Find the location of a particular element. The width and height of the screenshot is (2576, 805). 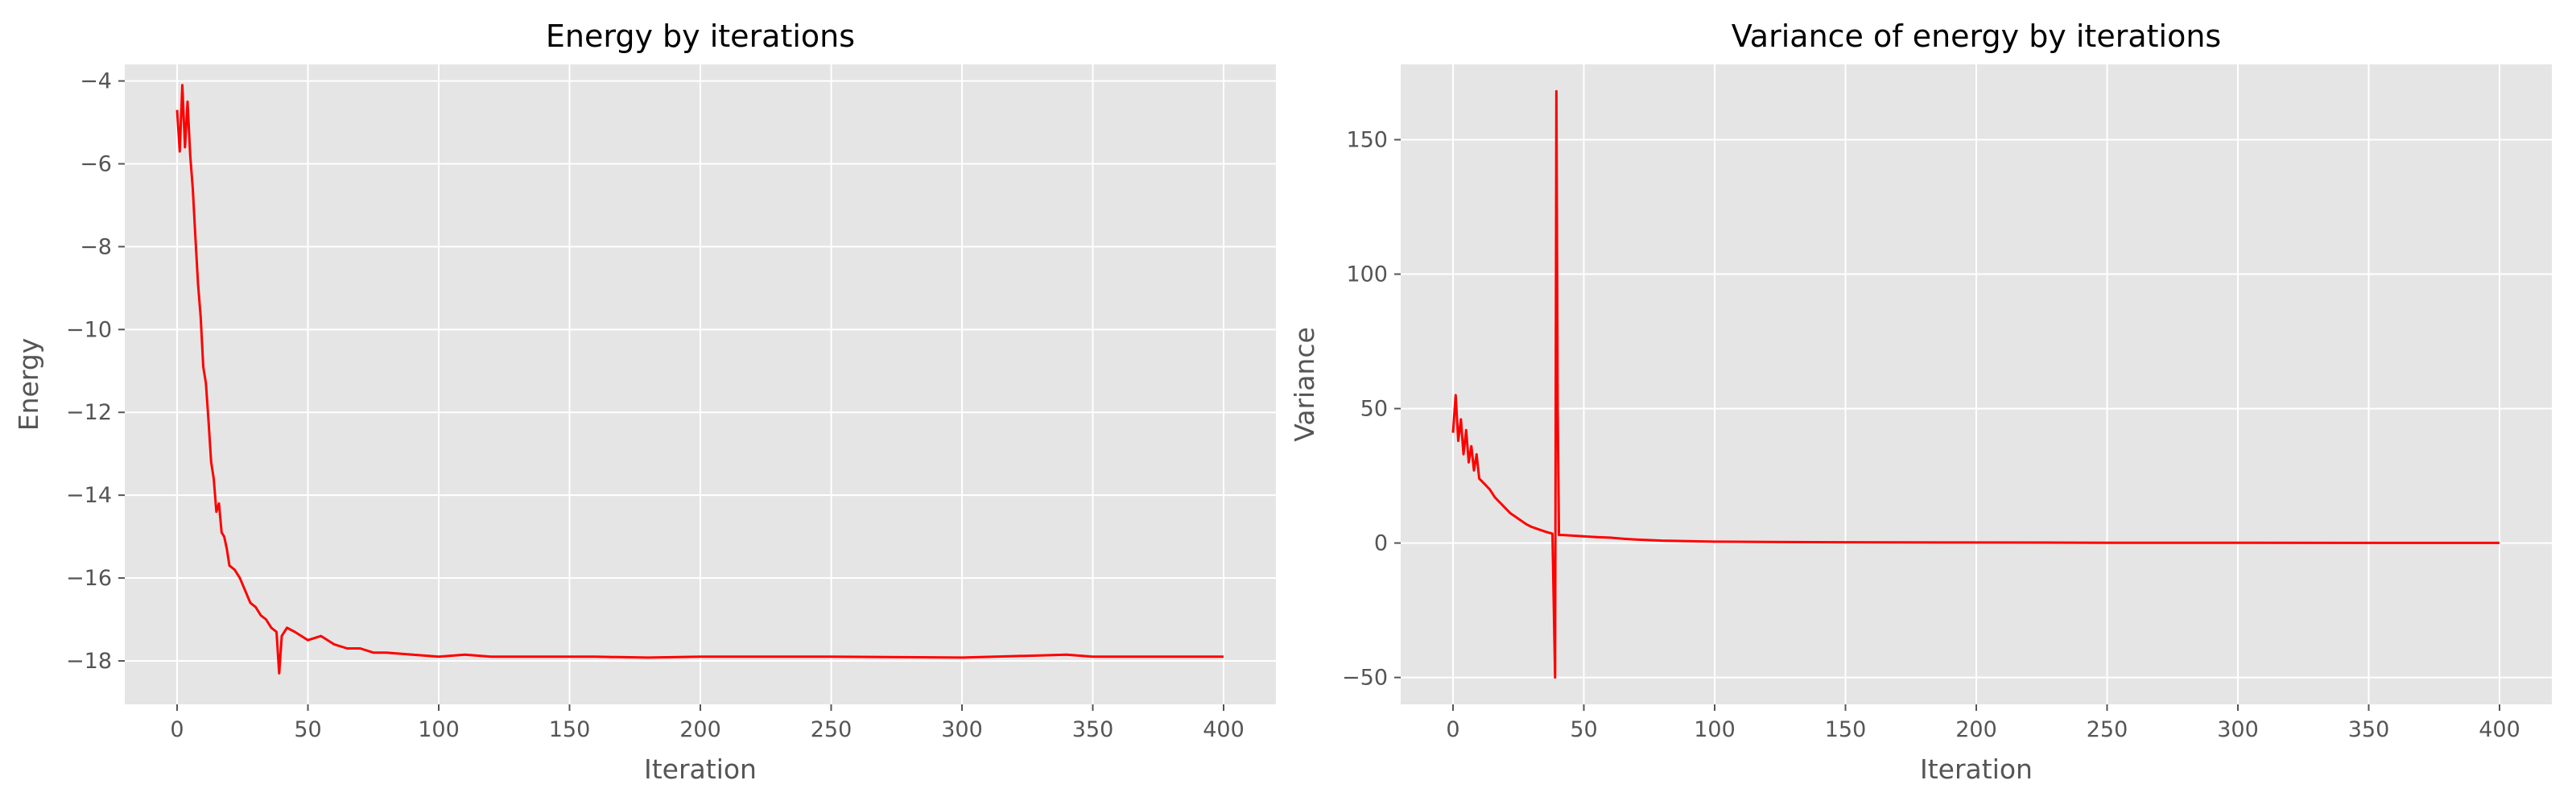

y-tick-label: −10 is located at coordinates (89, 329).